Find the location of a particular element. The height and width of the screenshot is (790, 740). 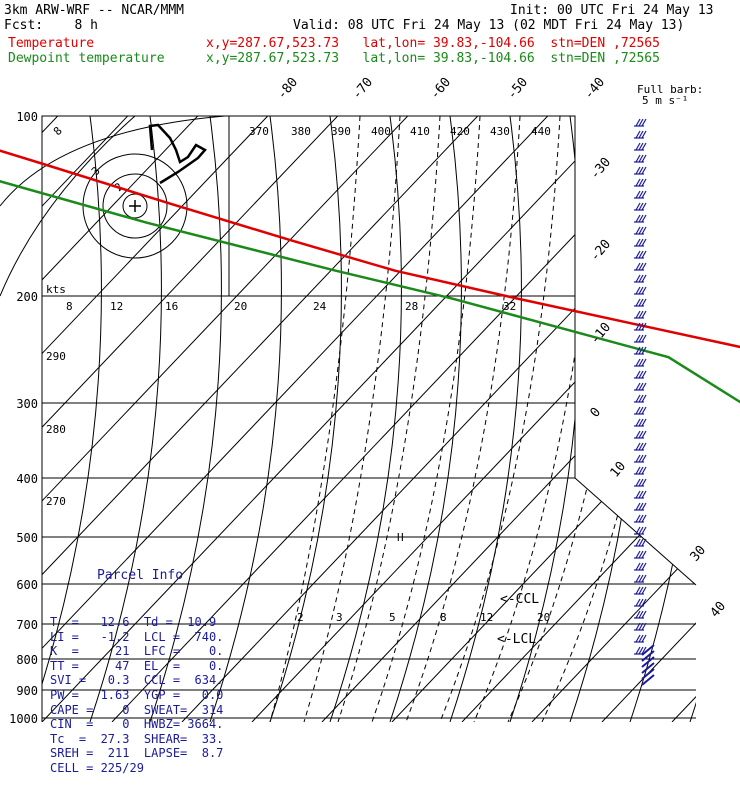

hodograph-speed-label: 8 is located at coordinates (69, 306).